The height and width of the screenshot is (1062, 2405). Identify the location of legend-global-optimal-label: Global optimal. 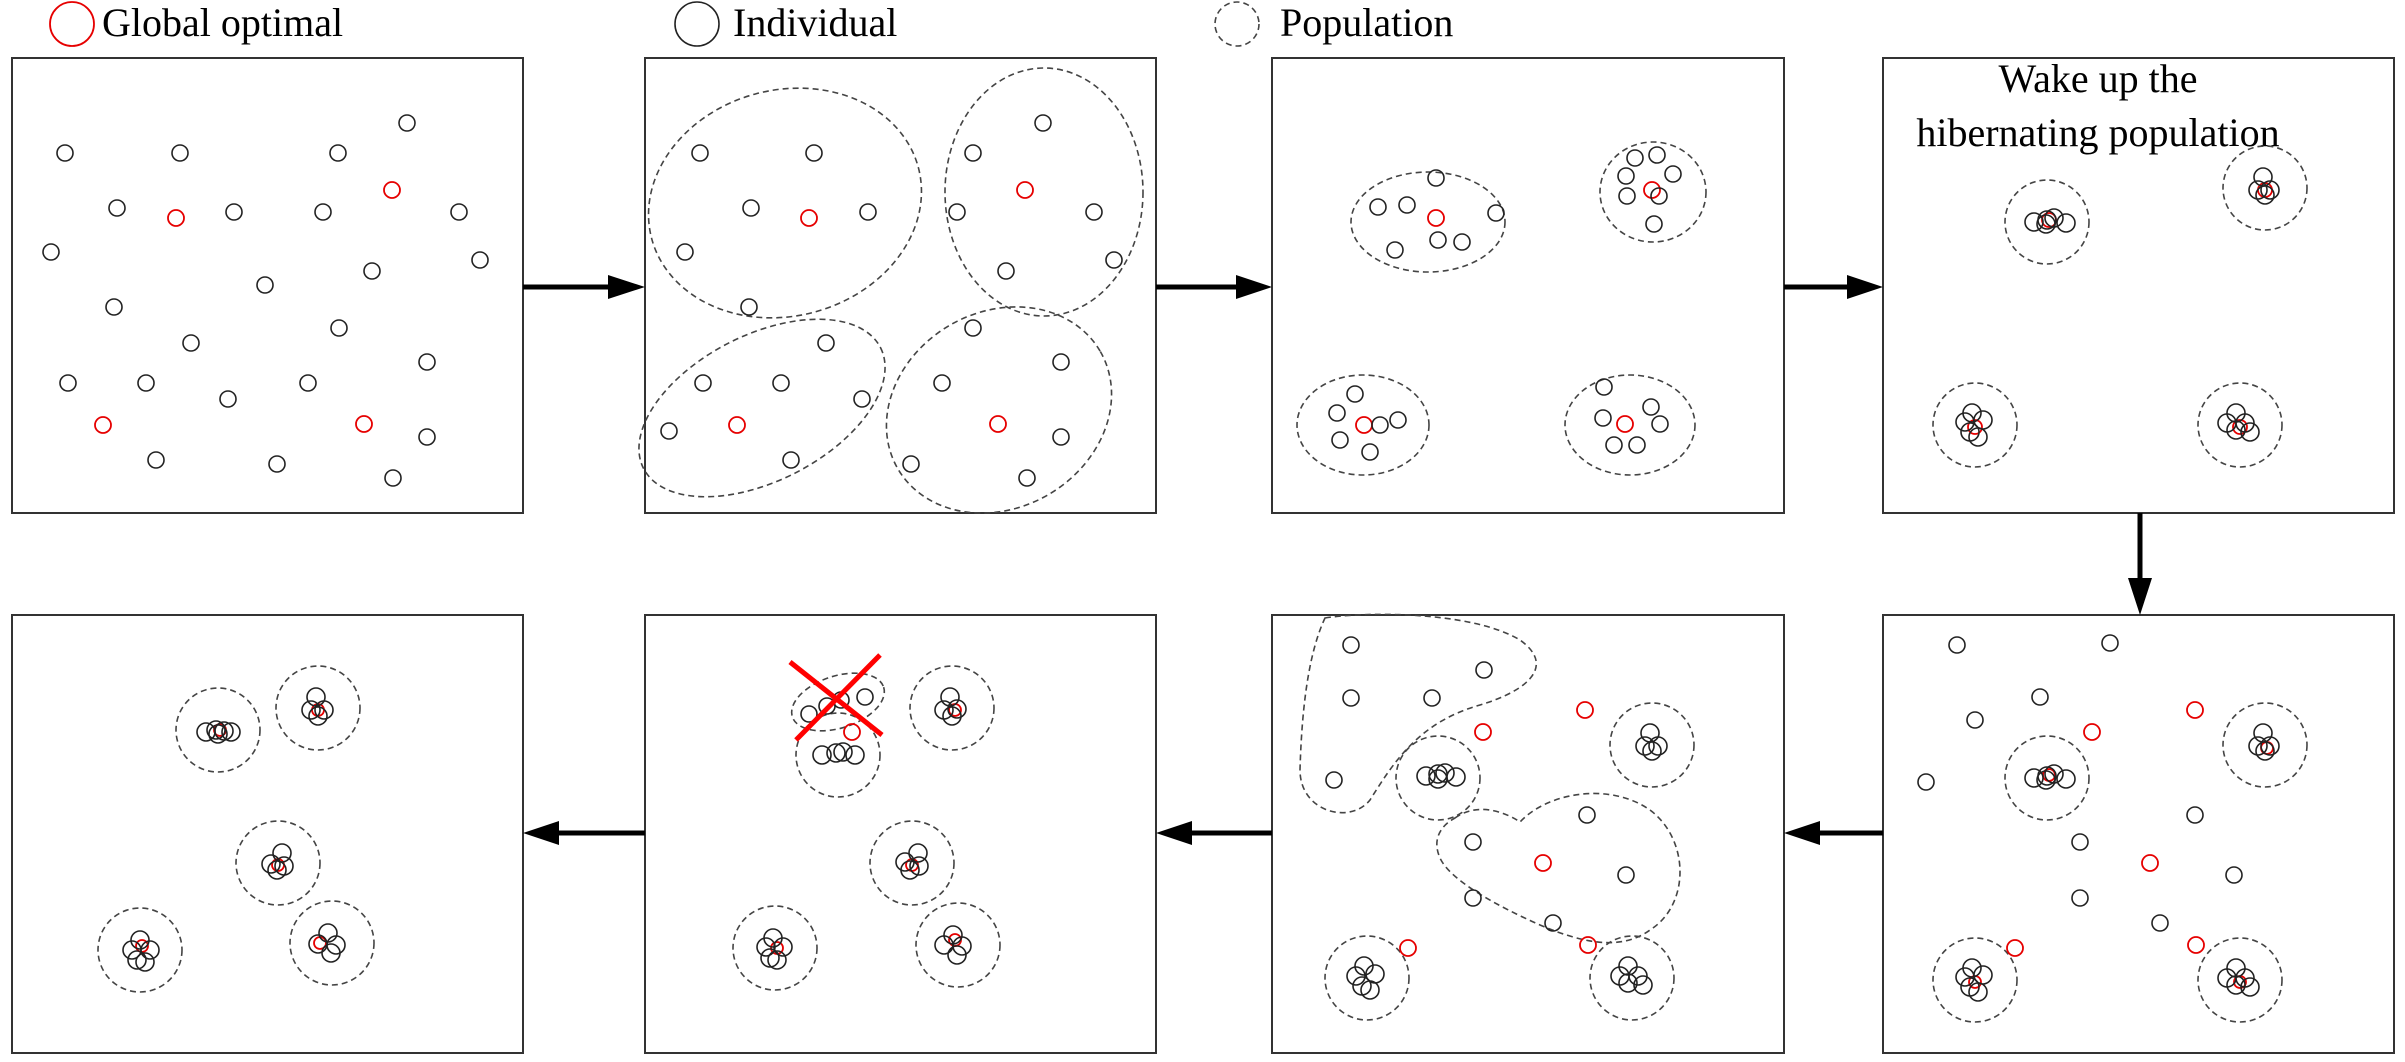
(222, 22).